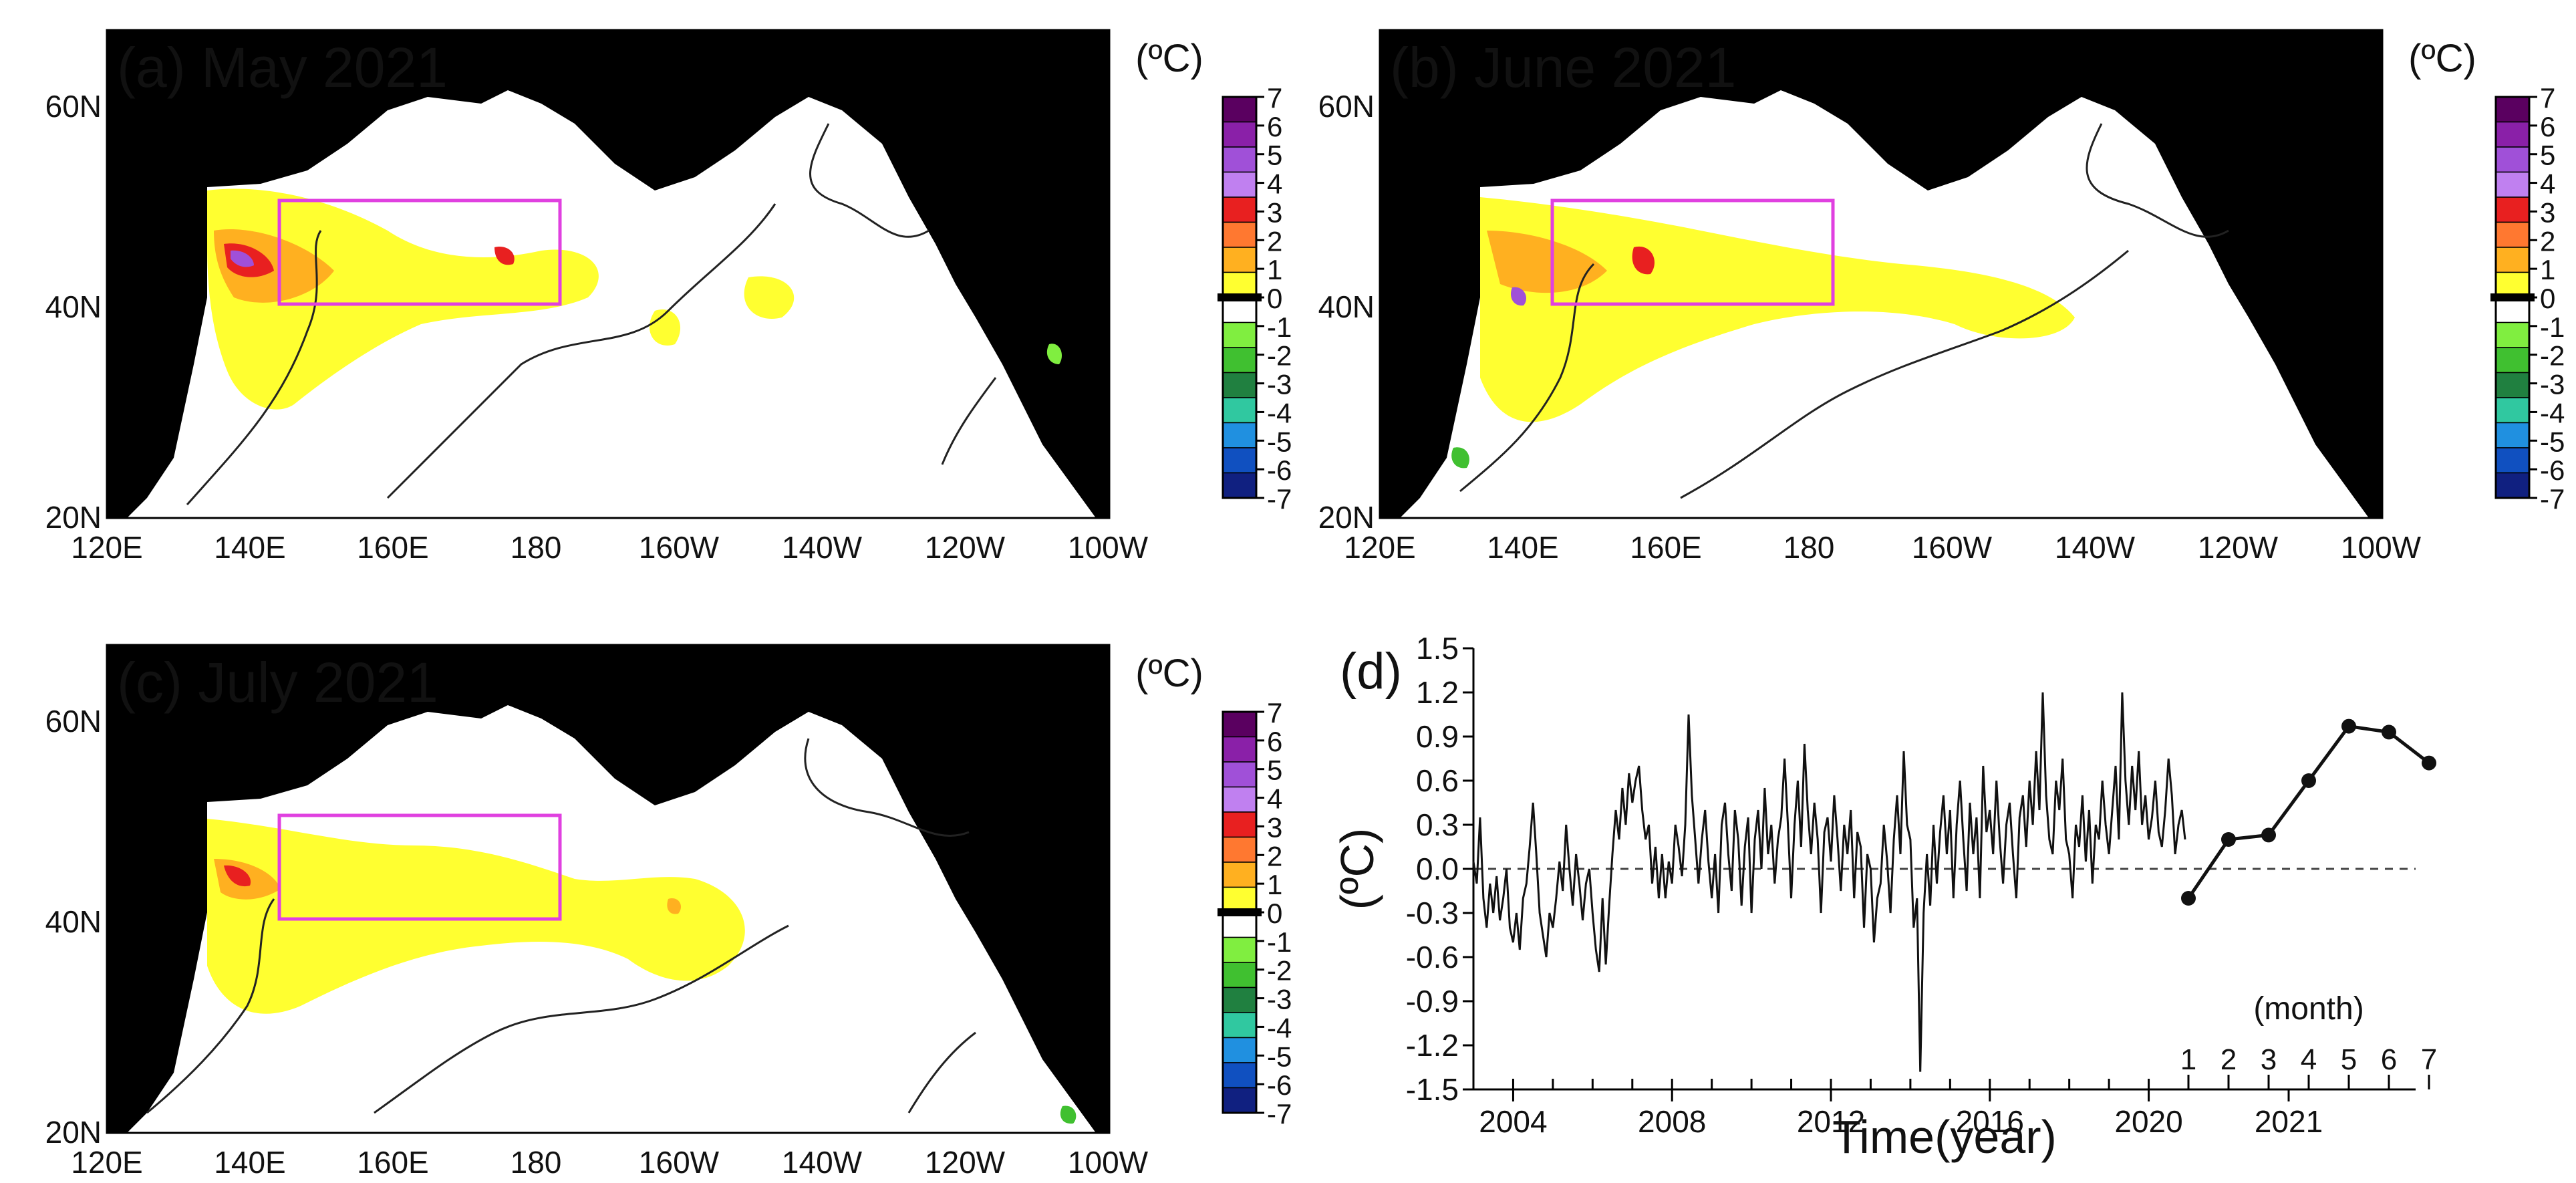 The image size is (2576, 1183). Describe the element at coordinates (504, 256) in the screenshot. I see `map-a-anomaly-red-east` at that location.